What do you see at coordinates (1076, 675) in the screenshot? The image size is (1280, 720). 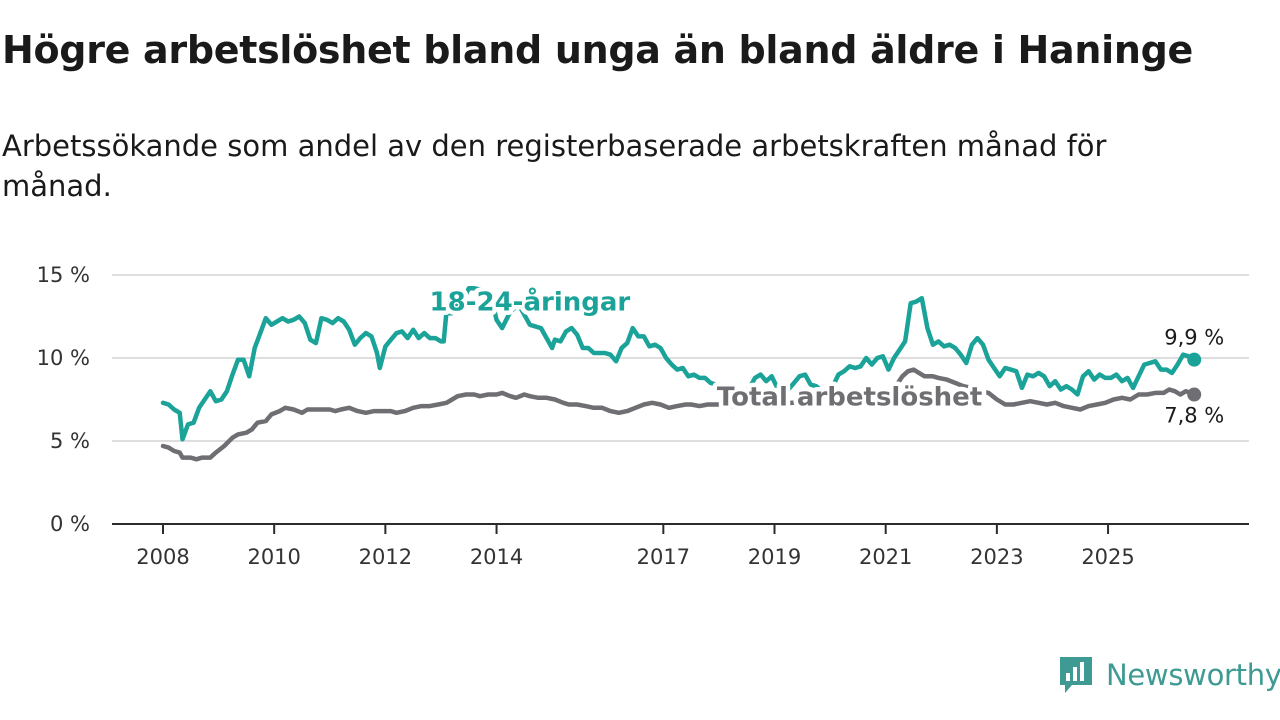 I see `newsworthy-logo-icon` at bounding box center [1076, 675].